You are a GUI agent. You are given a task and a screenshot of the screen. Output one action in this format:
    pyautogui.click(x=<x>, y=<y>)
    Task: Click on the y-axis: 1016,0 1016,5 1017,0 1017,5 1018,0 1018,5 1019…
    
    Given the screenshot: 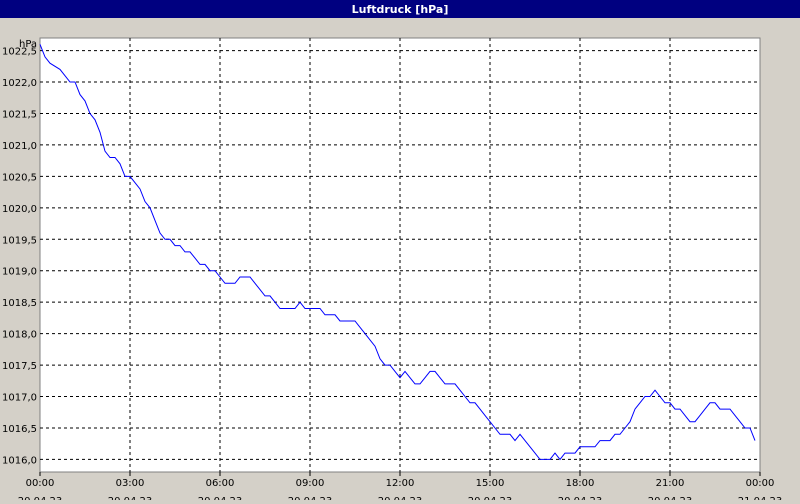 What is the action you would take?
    pyautogui.click(x=19, y=257)
    